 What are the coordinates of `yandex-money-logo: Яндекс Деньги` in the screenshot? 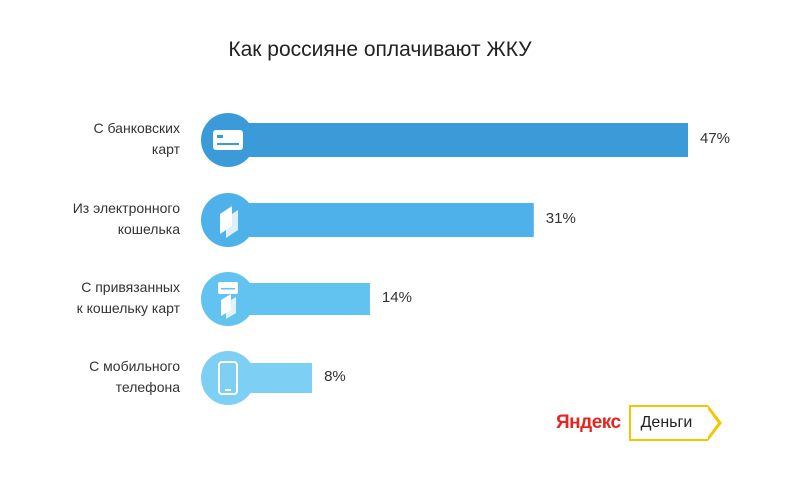 It's located at (639, 423).